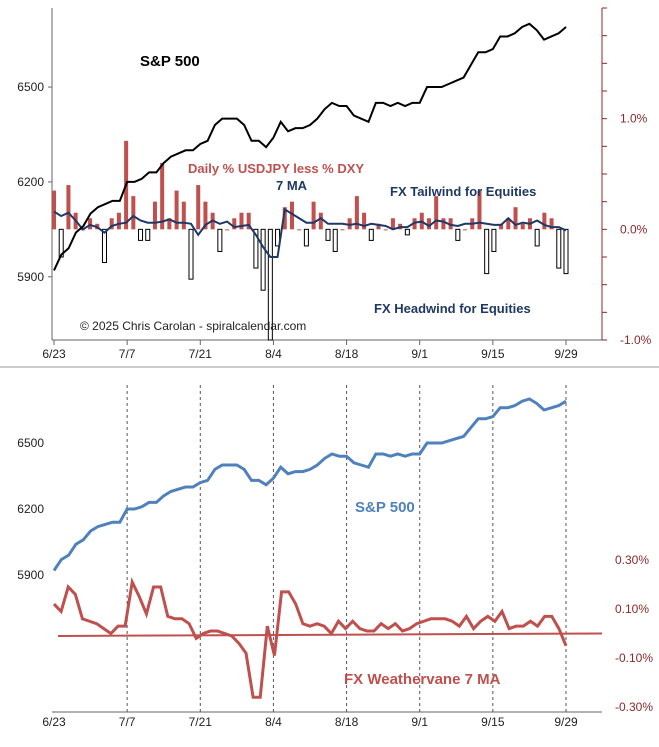 The image size is (659, 747). Describe the element at coordinates (30, 575) in the screenshot. I see `bottom-left-tick-label: 5900` at that location.